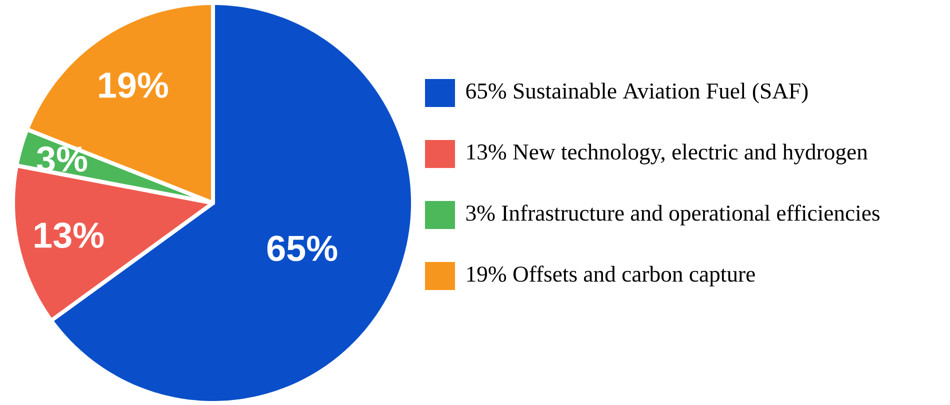 Image resolution: width=950 pixels, height=405 pixels. I want to click on data-label: 65%, so click(302, 249).